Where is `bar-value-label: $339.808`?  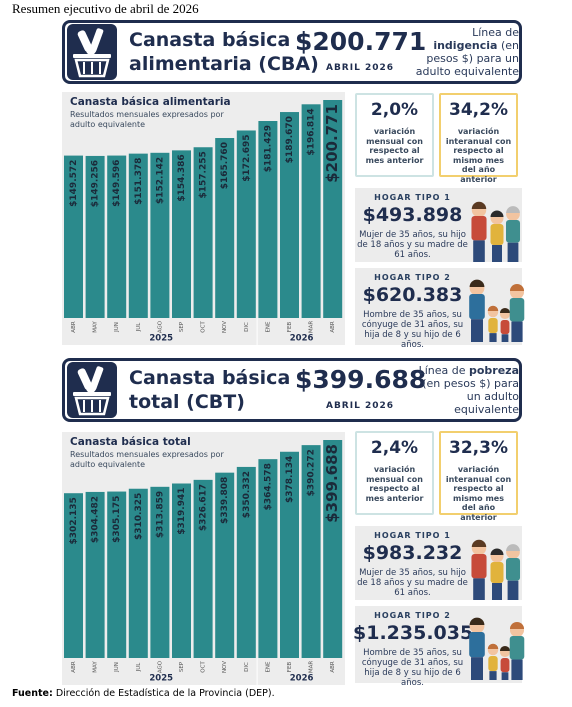 bar-value-label: $339.808 is located at coordinates (225, 500).